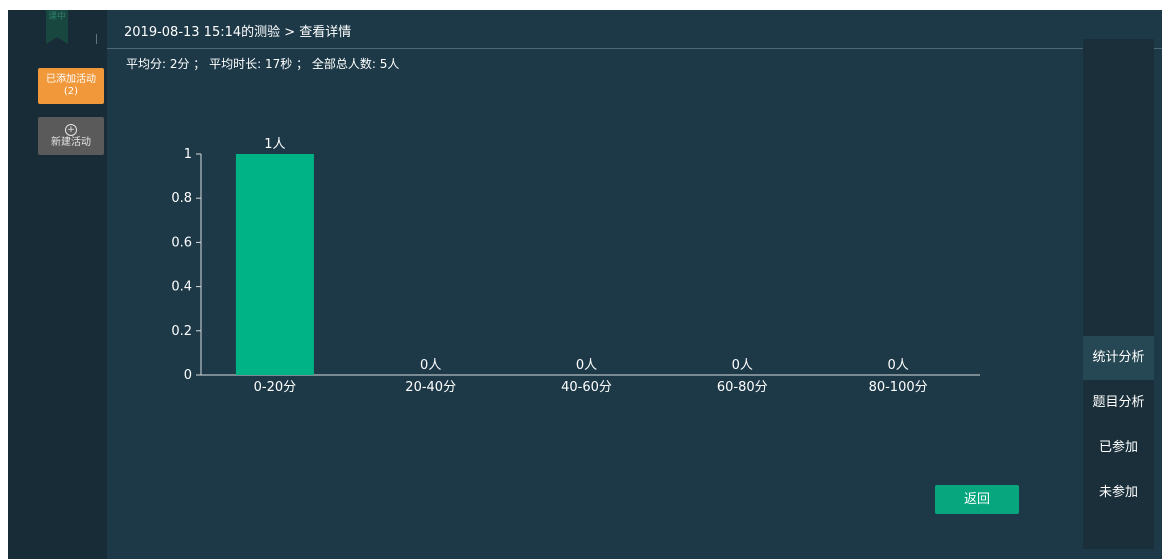 The height and width of the screenshot is (559, 1162). Describe the element at coordinates (57, 27) in the screenshot. I see `logo-icon: 课中` at that location.